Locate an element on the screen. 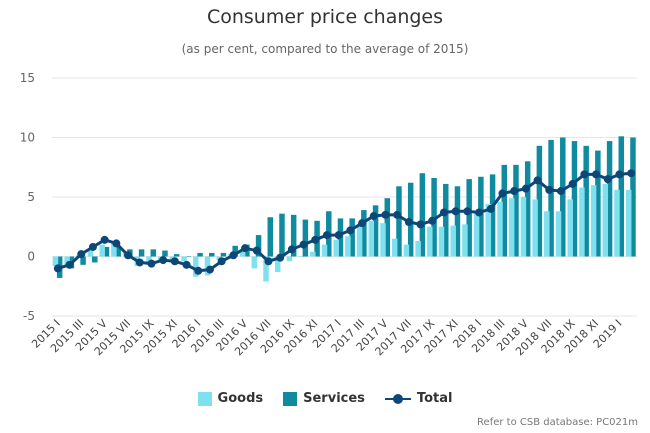  legend-label-services: Services is located at coordinates (334, 398).